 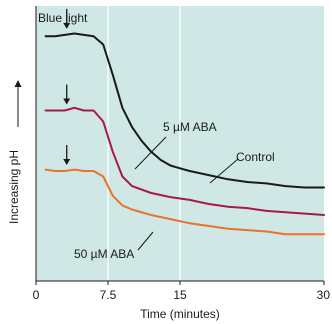 I want to click on series-label-5-aba: 5 µM ABA, so click(x=190, y=127).